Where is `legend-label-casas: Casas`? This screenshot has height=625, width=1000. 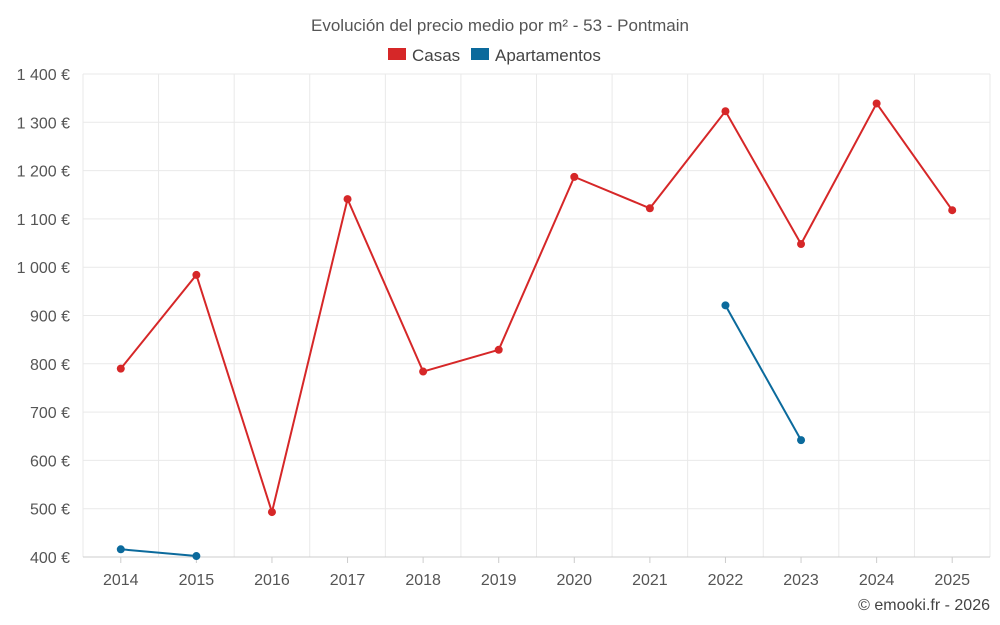 legend-label-casas: Casas is located at coordinates (436, 55).